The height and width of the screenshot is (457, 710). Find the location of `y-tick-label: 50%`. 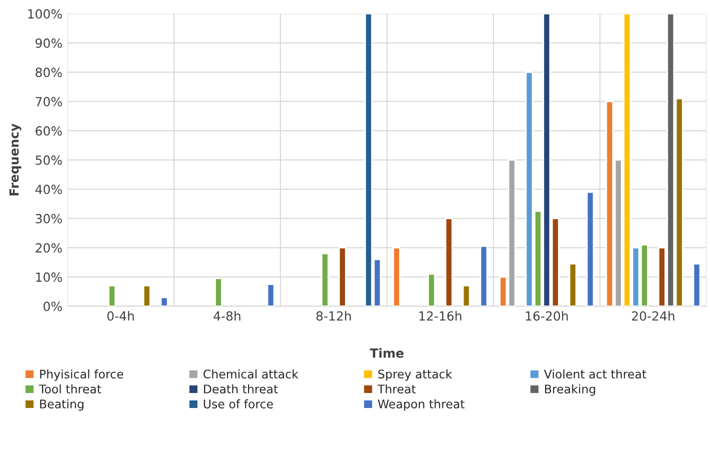

y-tick-label: 50% is located at coordinates (49, 160).